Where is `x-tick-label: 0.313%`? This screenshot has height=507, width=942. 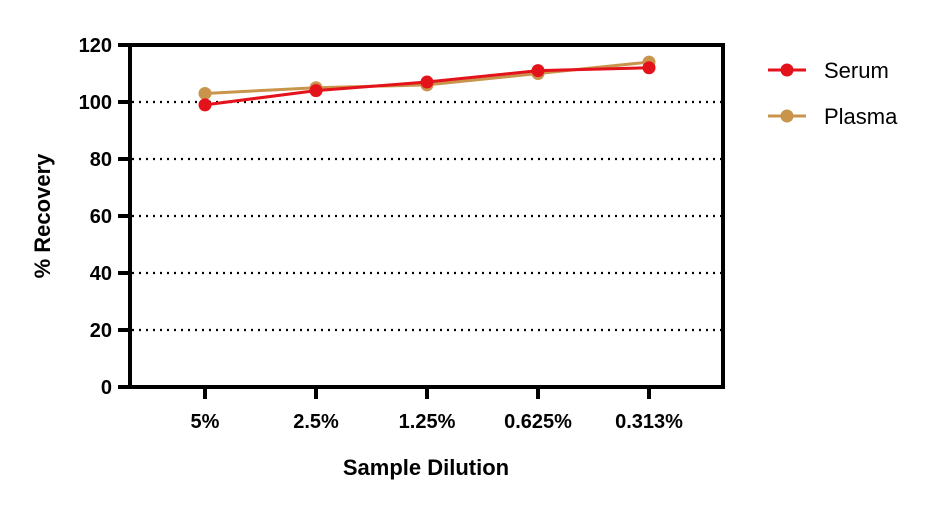 x-tick-label: 0.313% is located at coordinates (649, 422).